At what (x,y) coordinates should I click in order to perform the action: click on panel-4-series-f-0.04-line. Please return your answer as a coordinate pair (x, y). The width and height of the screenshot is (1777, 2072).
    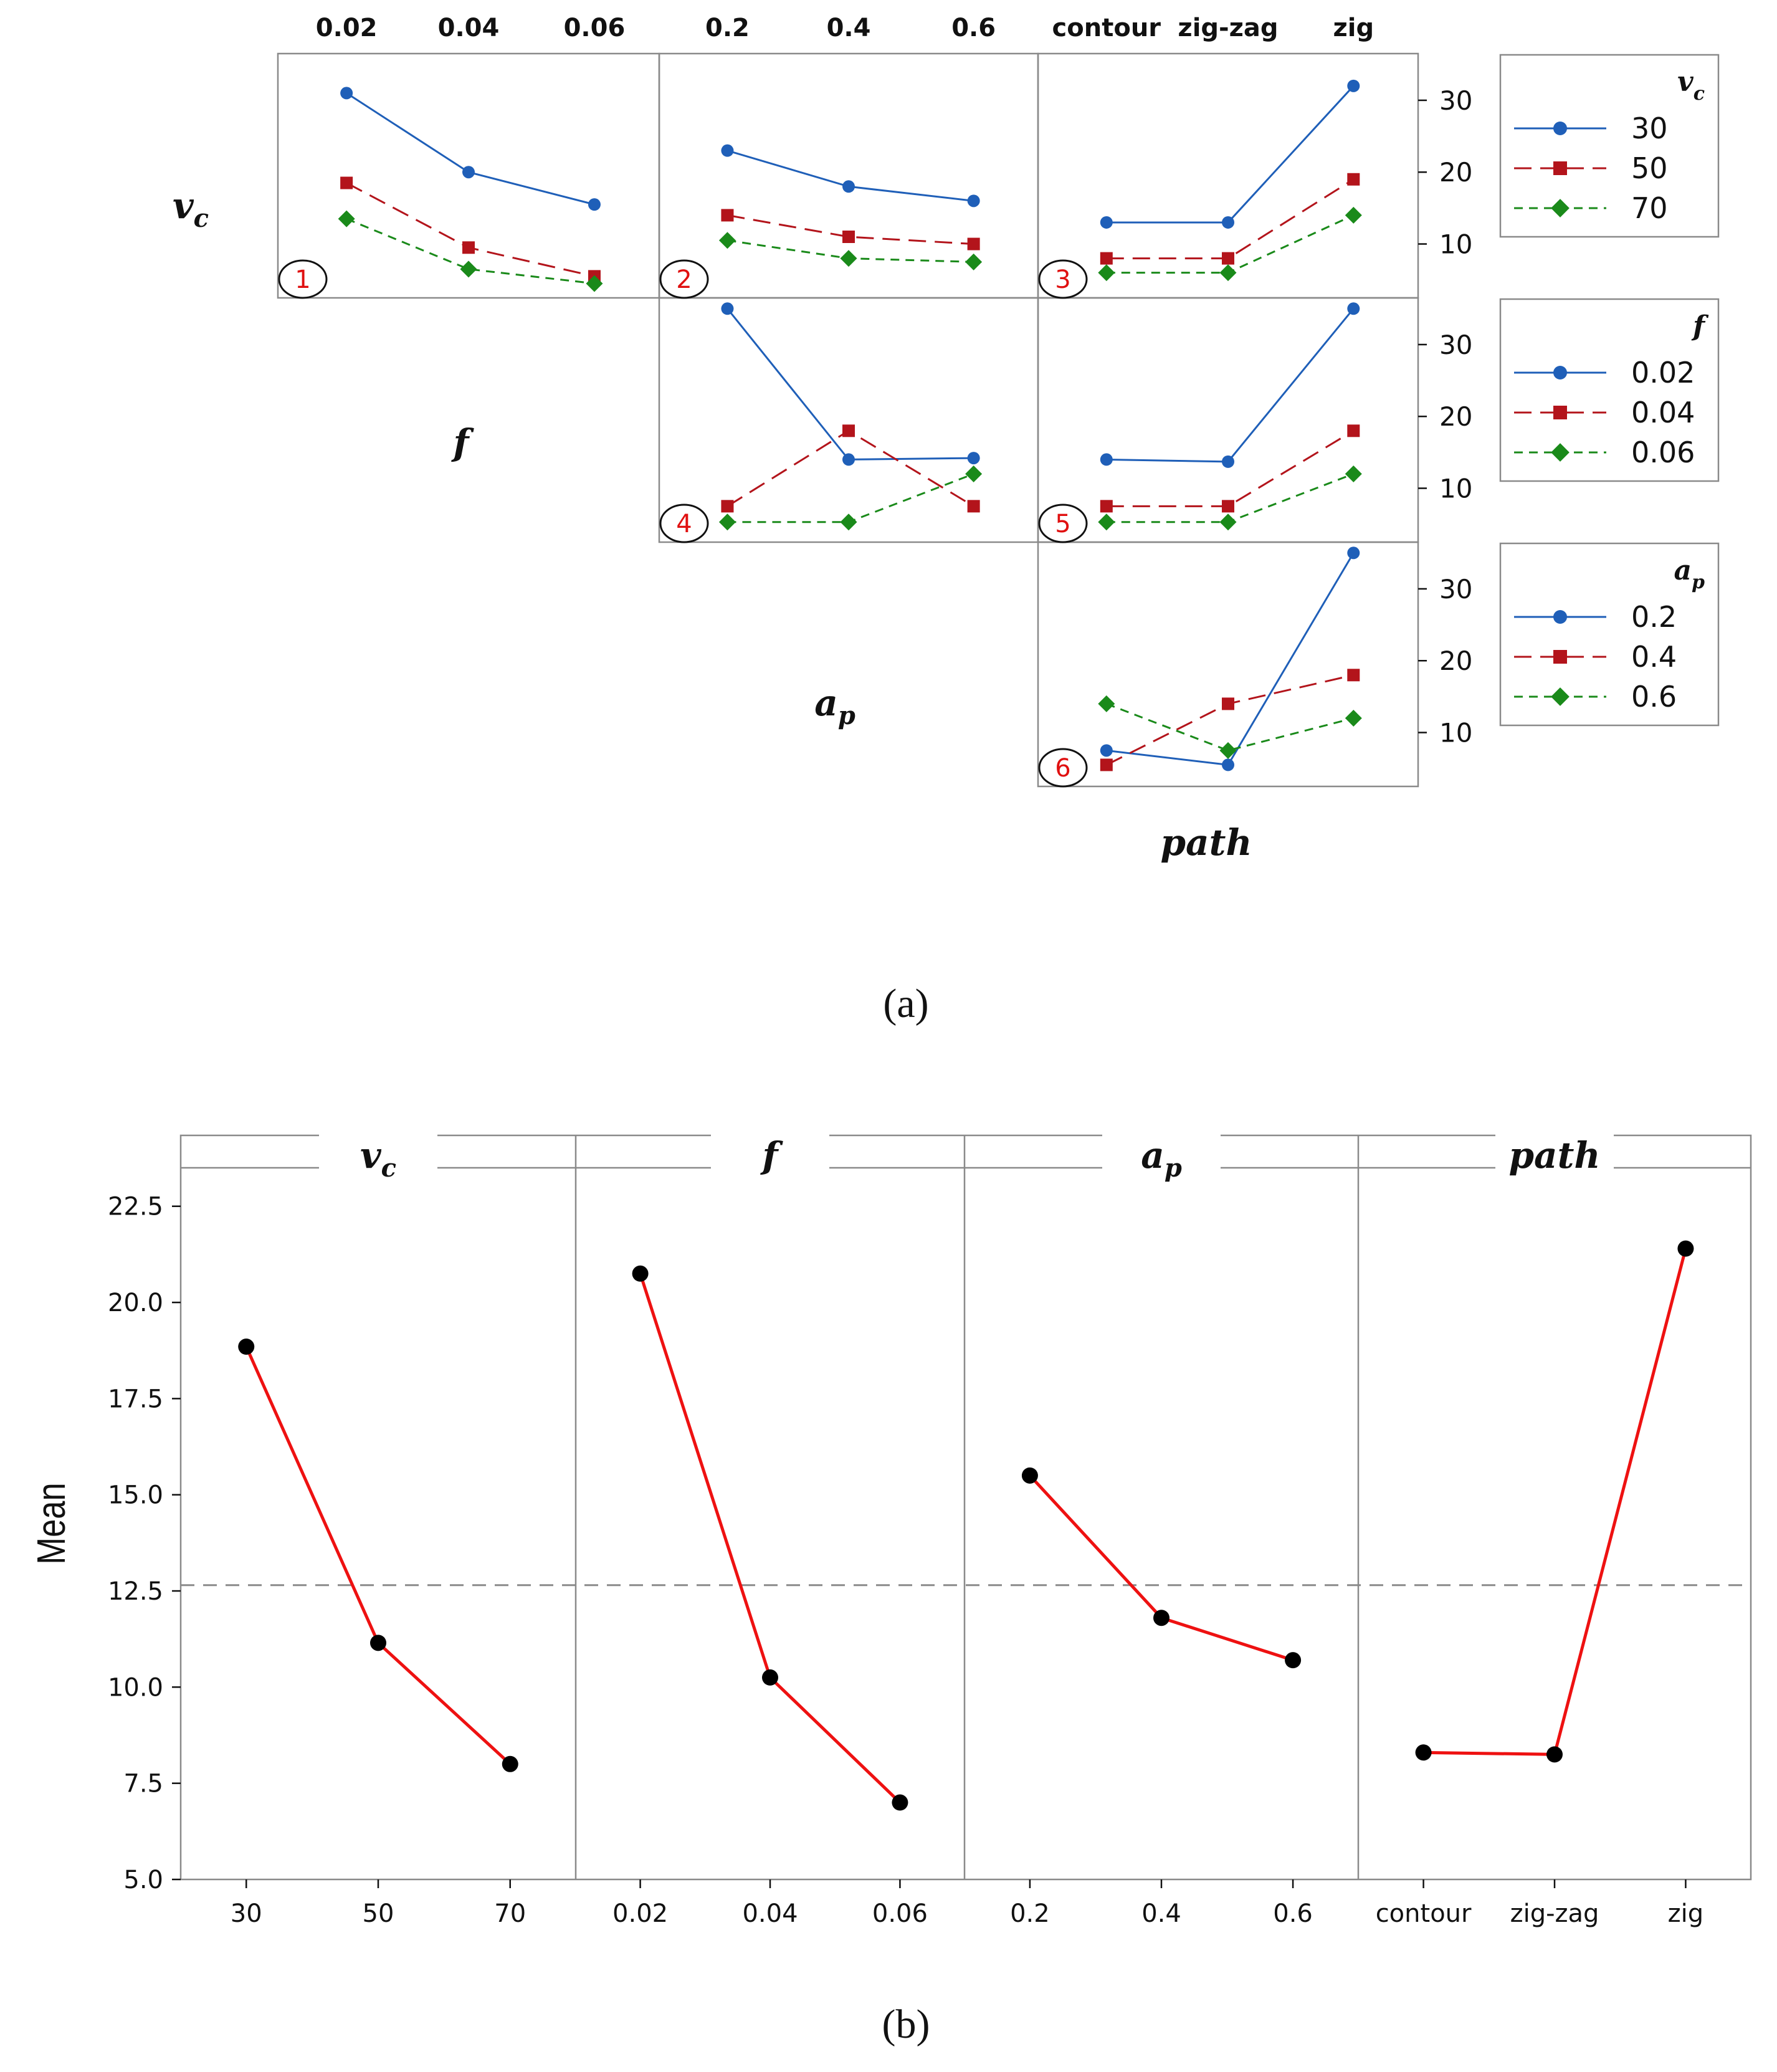
    Looking at the image, I should click on (851, 468).